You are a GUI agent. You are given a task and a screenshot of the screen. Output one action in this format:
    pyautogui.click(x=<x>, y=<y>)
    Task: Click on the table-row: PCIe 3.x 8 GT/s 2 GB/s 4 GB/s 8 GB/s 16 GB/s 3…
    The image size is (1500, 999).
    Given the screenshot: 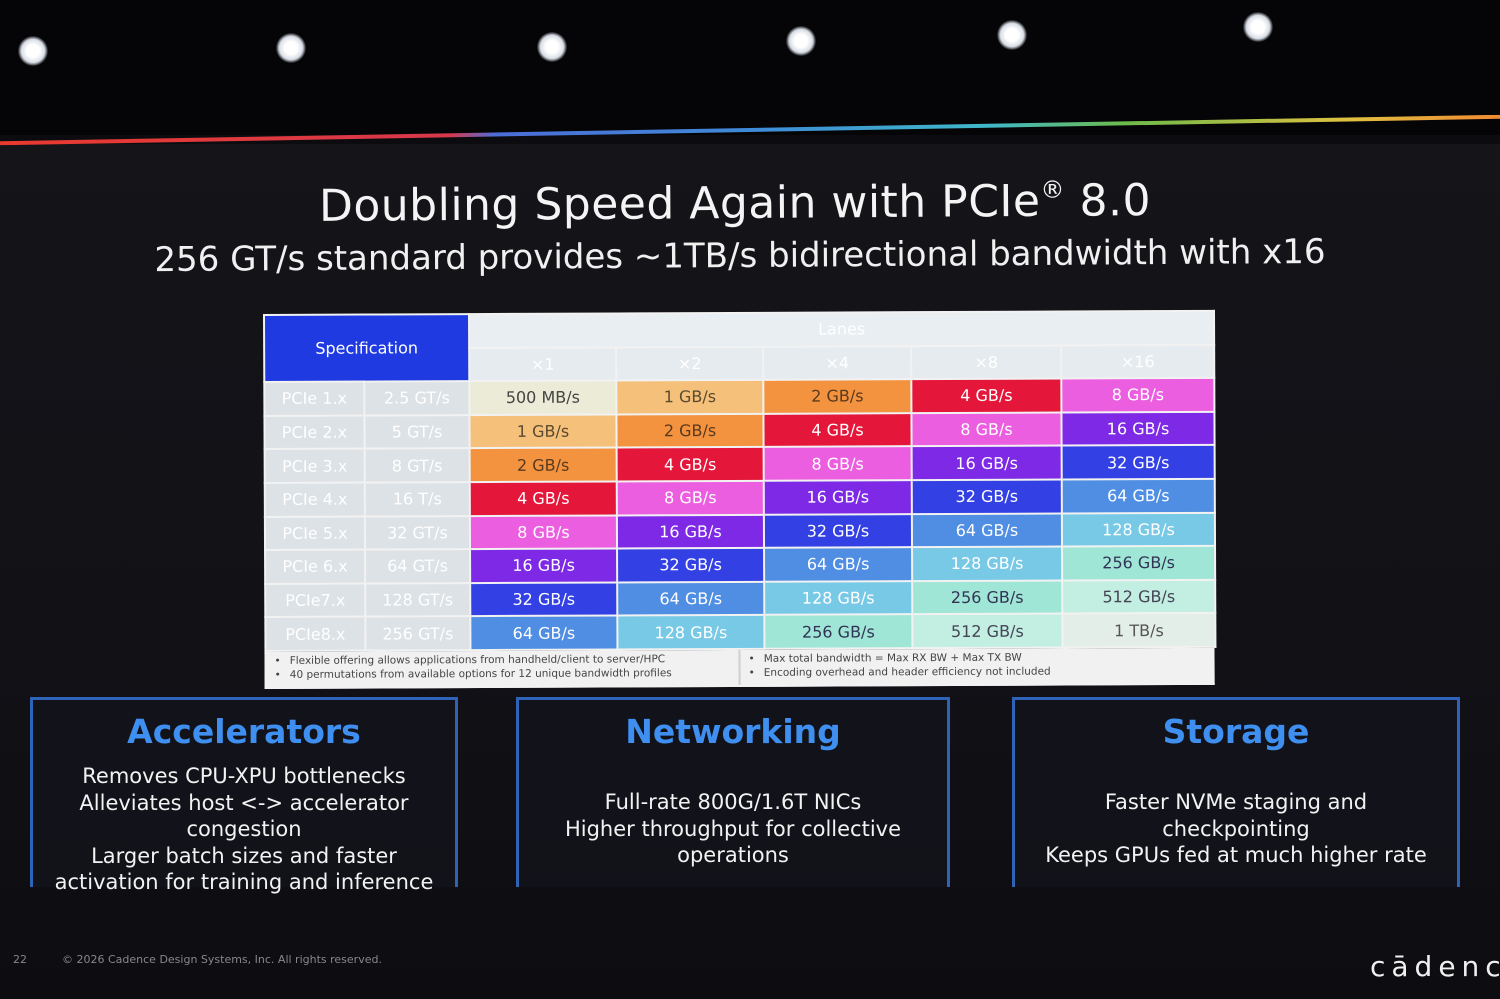 What is the action you would take?
    pyautogui.click(x=739, y=464)
    